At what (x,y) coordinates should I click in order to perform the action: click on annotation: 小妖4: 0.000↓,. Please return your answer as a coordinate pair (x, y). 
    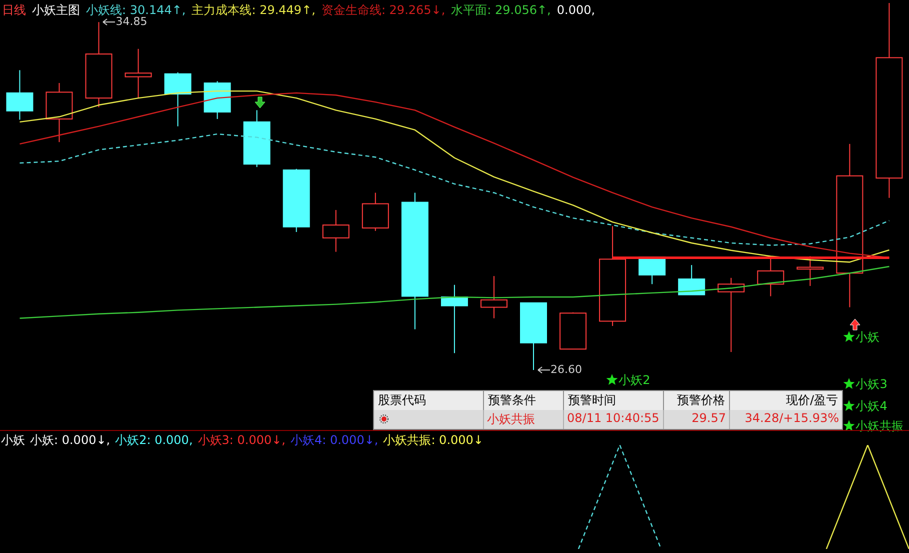
    Looking at the image, I should click on (334, 440).